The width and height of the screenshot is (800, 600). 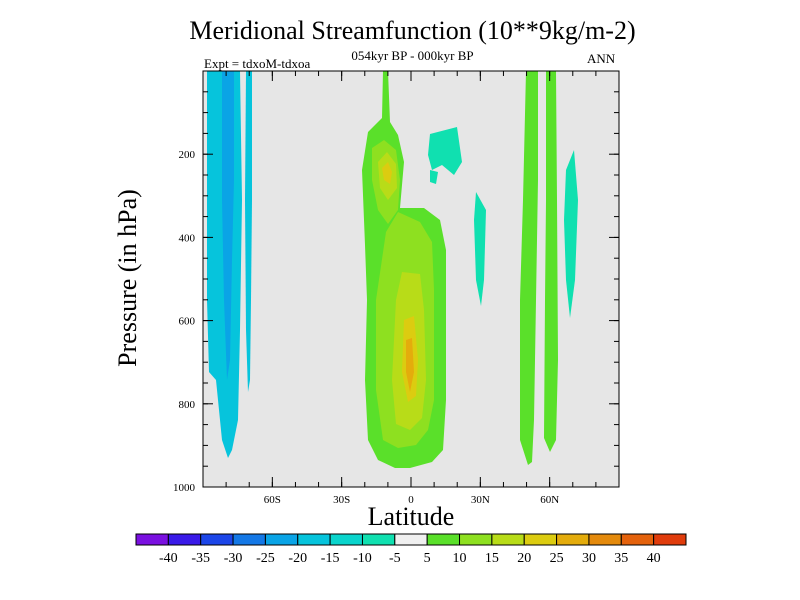 What do you see at coordinates (589, 558) in the screenshot?
I see `colorbar-label: 30` at bounding box center [589, 558].